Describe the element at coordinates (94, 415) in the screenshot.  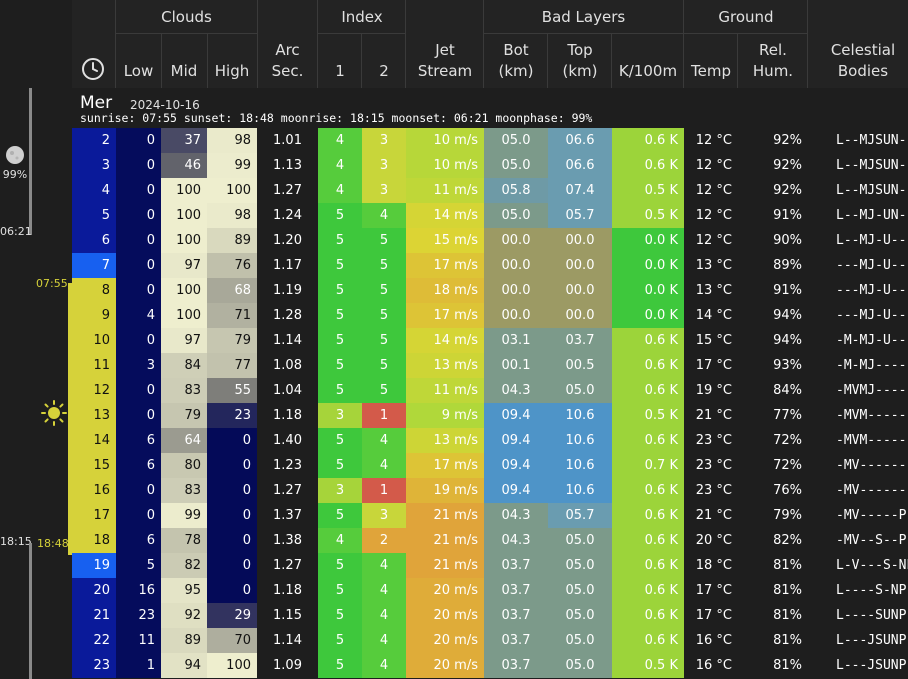
I see `cell-hour: 13` at that location.